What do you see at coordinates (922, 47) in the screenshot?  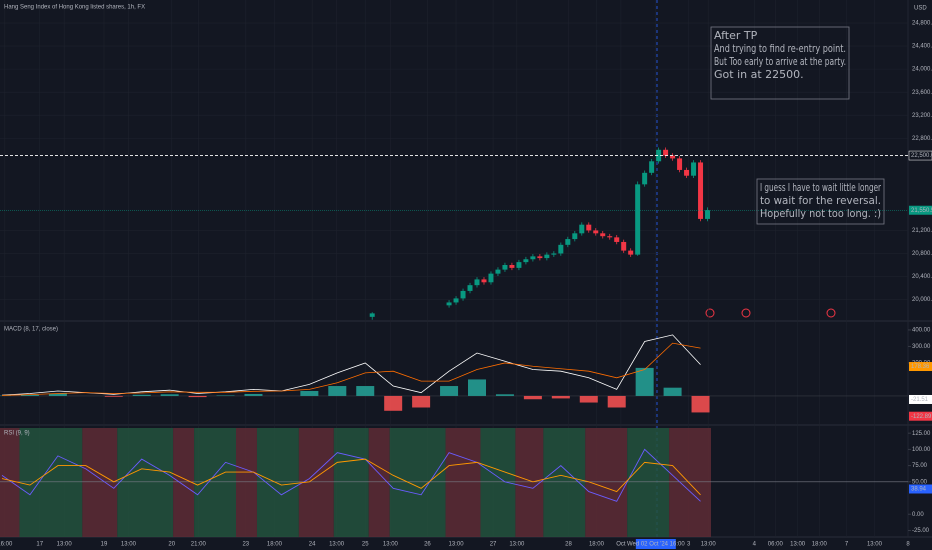 I see `y-tick-label: 24,400.00` at bounding box center [922, 47].